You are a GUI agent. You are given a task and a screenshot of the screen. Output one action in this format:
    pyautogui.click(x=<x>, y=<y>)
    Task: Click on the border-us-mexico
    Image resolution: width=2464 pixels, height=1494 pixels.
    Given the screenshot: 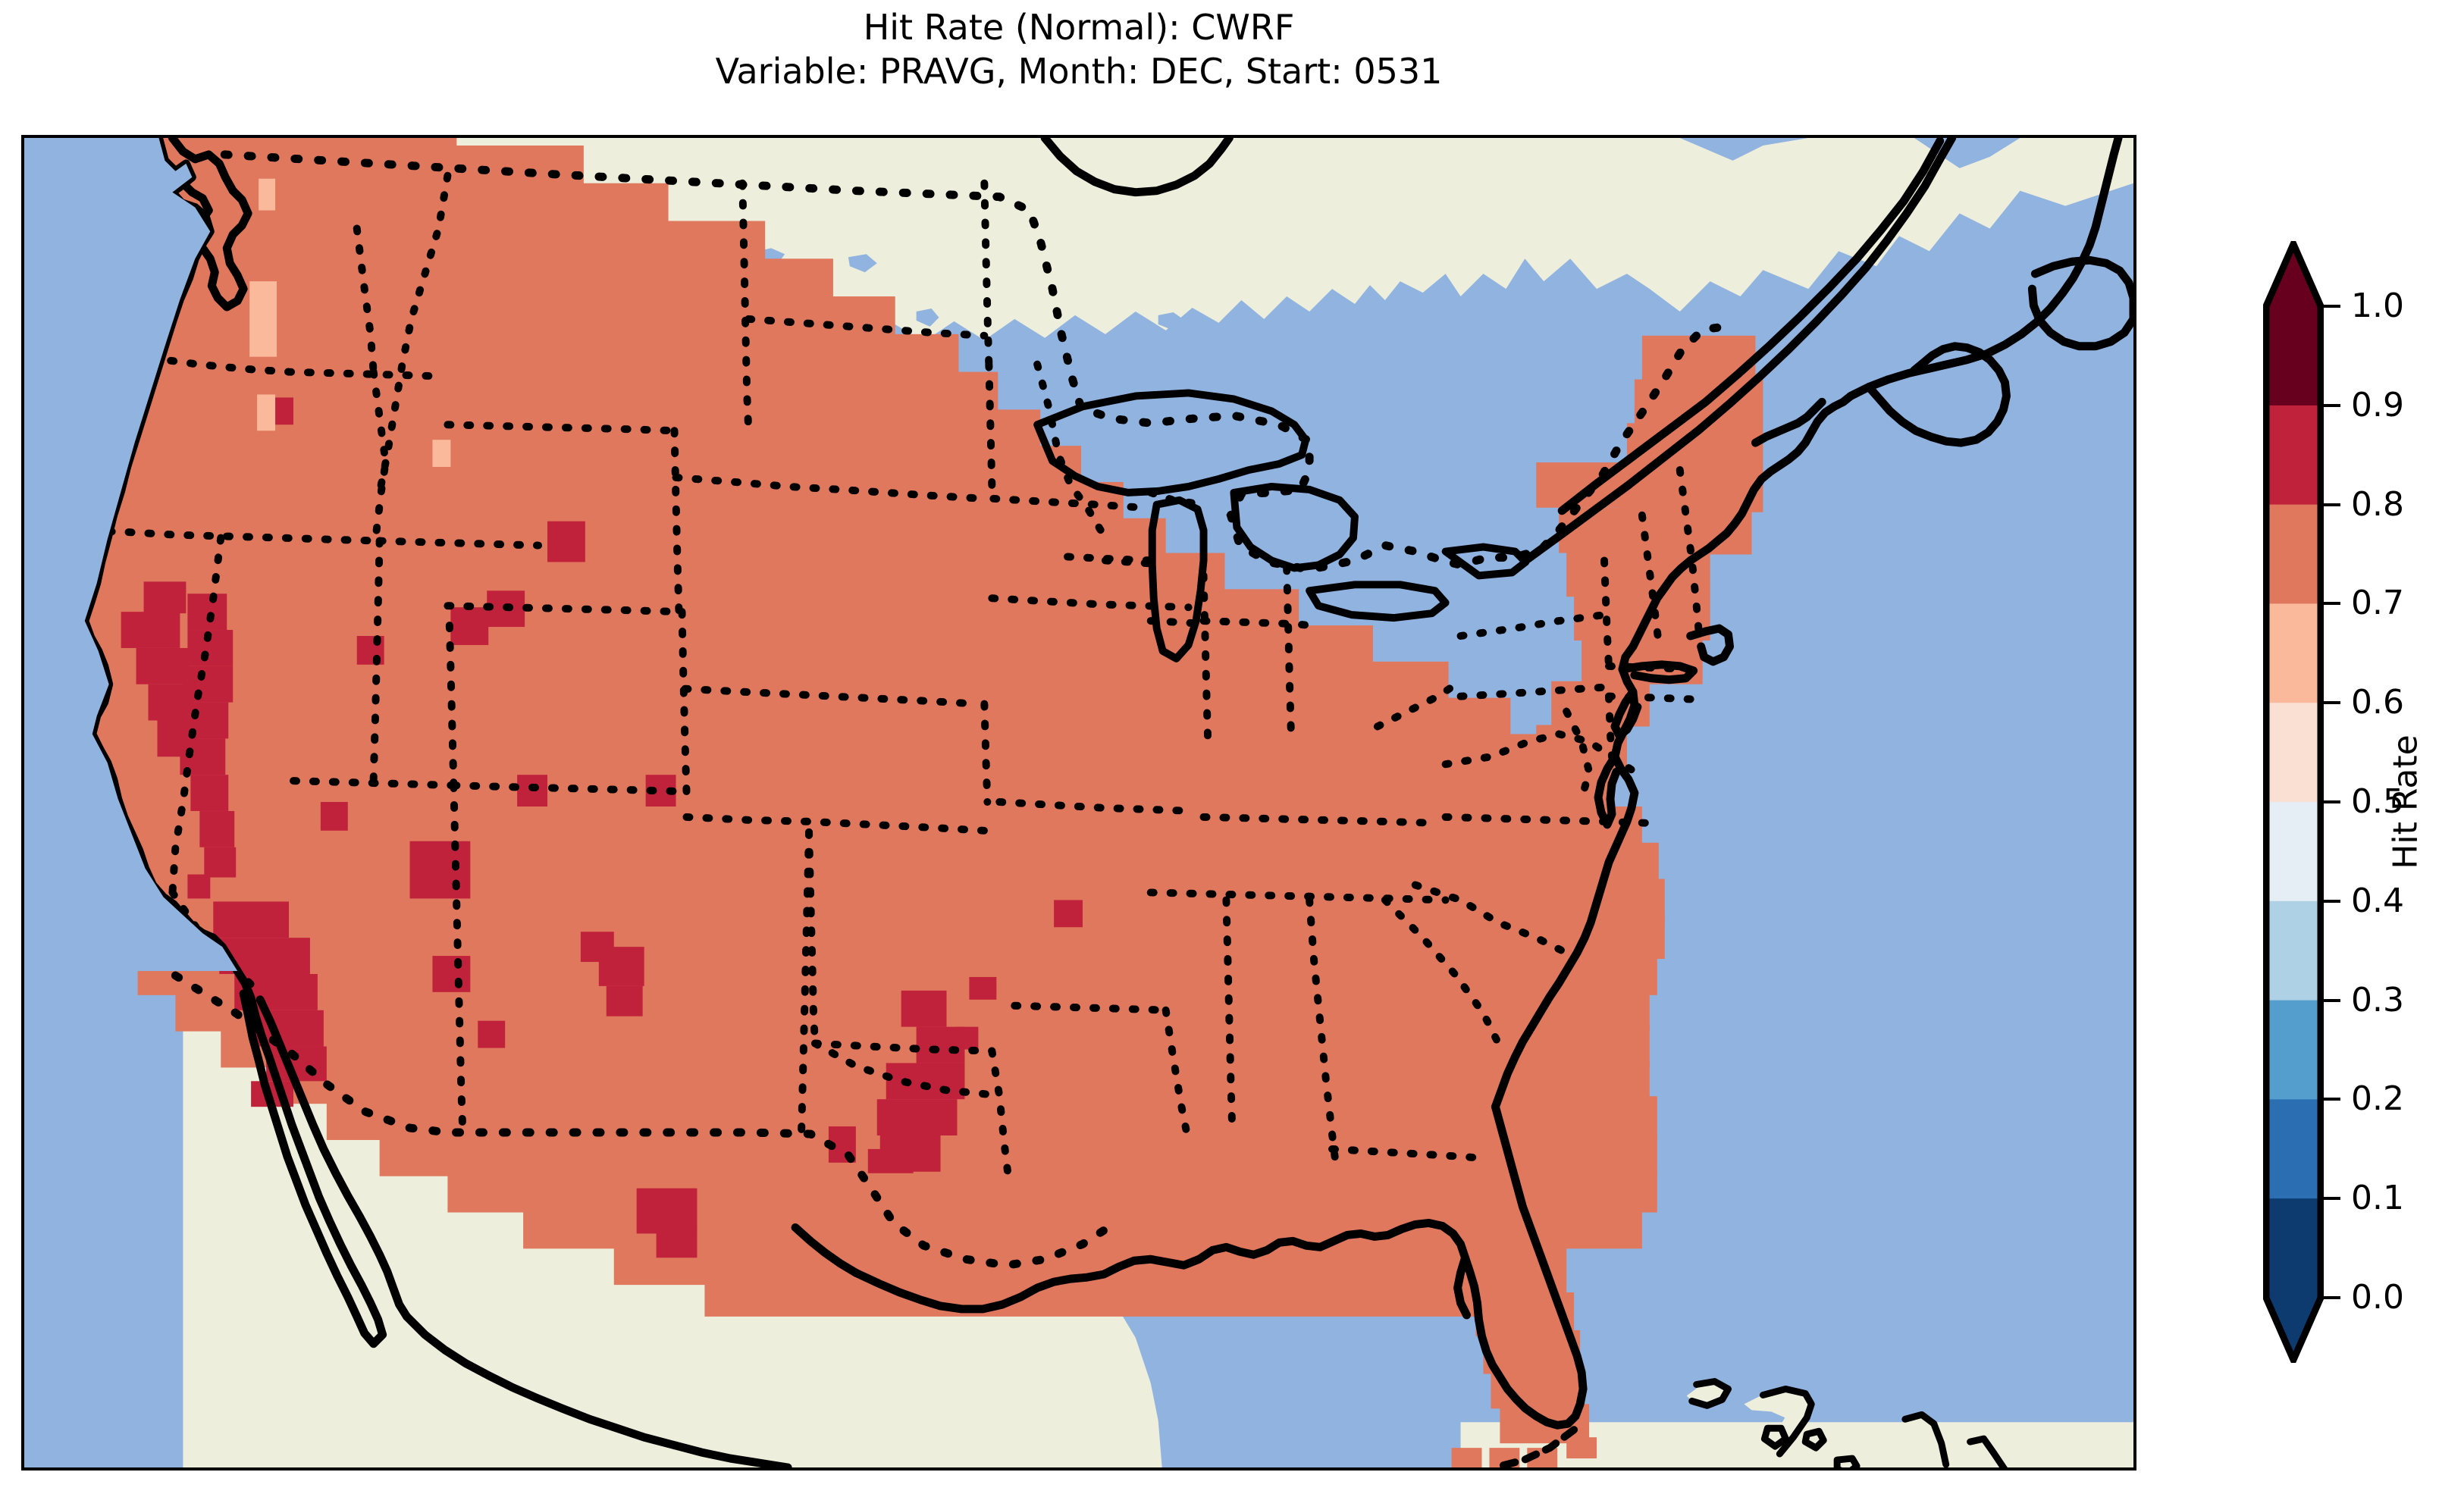 What is the action you would take?
    pyautogui.click(x=644, y=1120)
    